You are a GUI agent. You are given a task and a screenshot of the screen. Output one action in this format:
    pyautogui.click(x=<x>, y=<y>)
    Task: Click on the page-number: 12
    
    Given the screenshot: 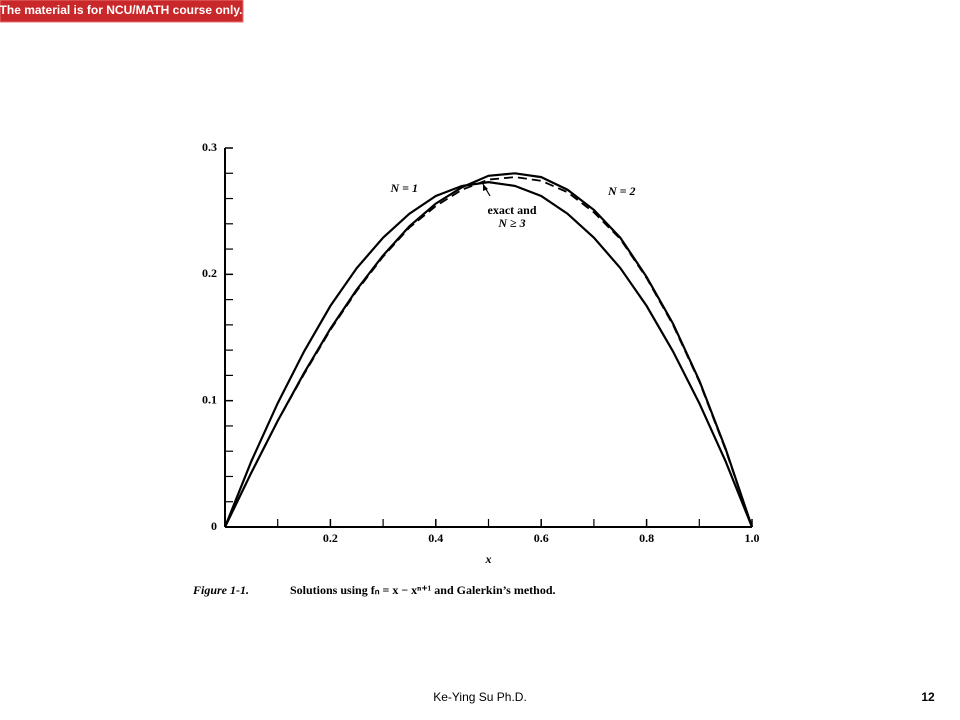 What is the action you would take?
    pyautogui.click(x=928, y=697)
    